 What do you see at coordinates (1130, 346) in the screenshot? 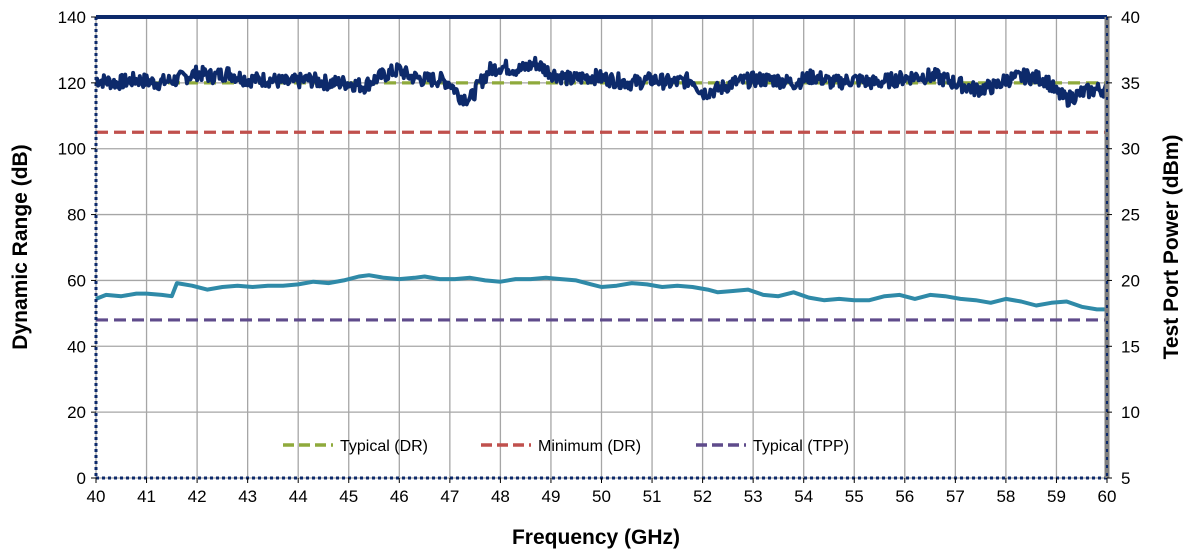
I see `y-right-tick-label: 15` at bounding box center [1130, 346].